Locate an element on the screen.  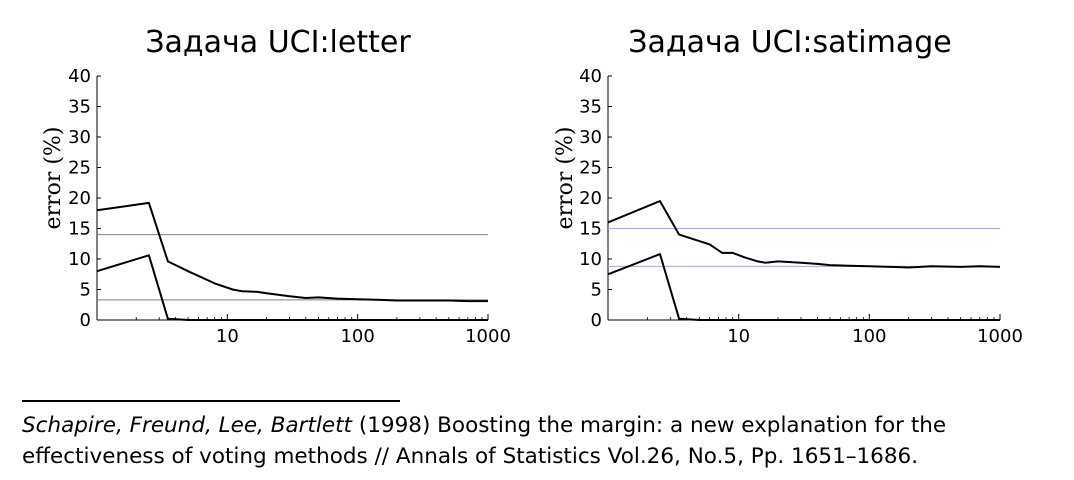
footnote-rule is located at coordinates (211, 401).